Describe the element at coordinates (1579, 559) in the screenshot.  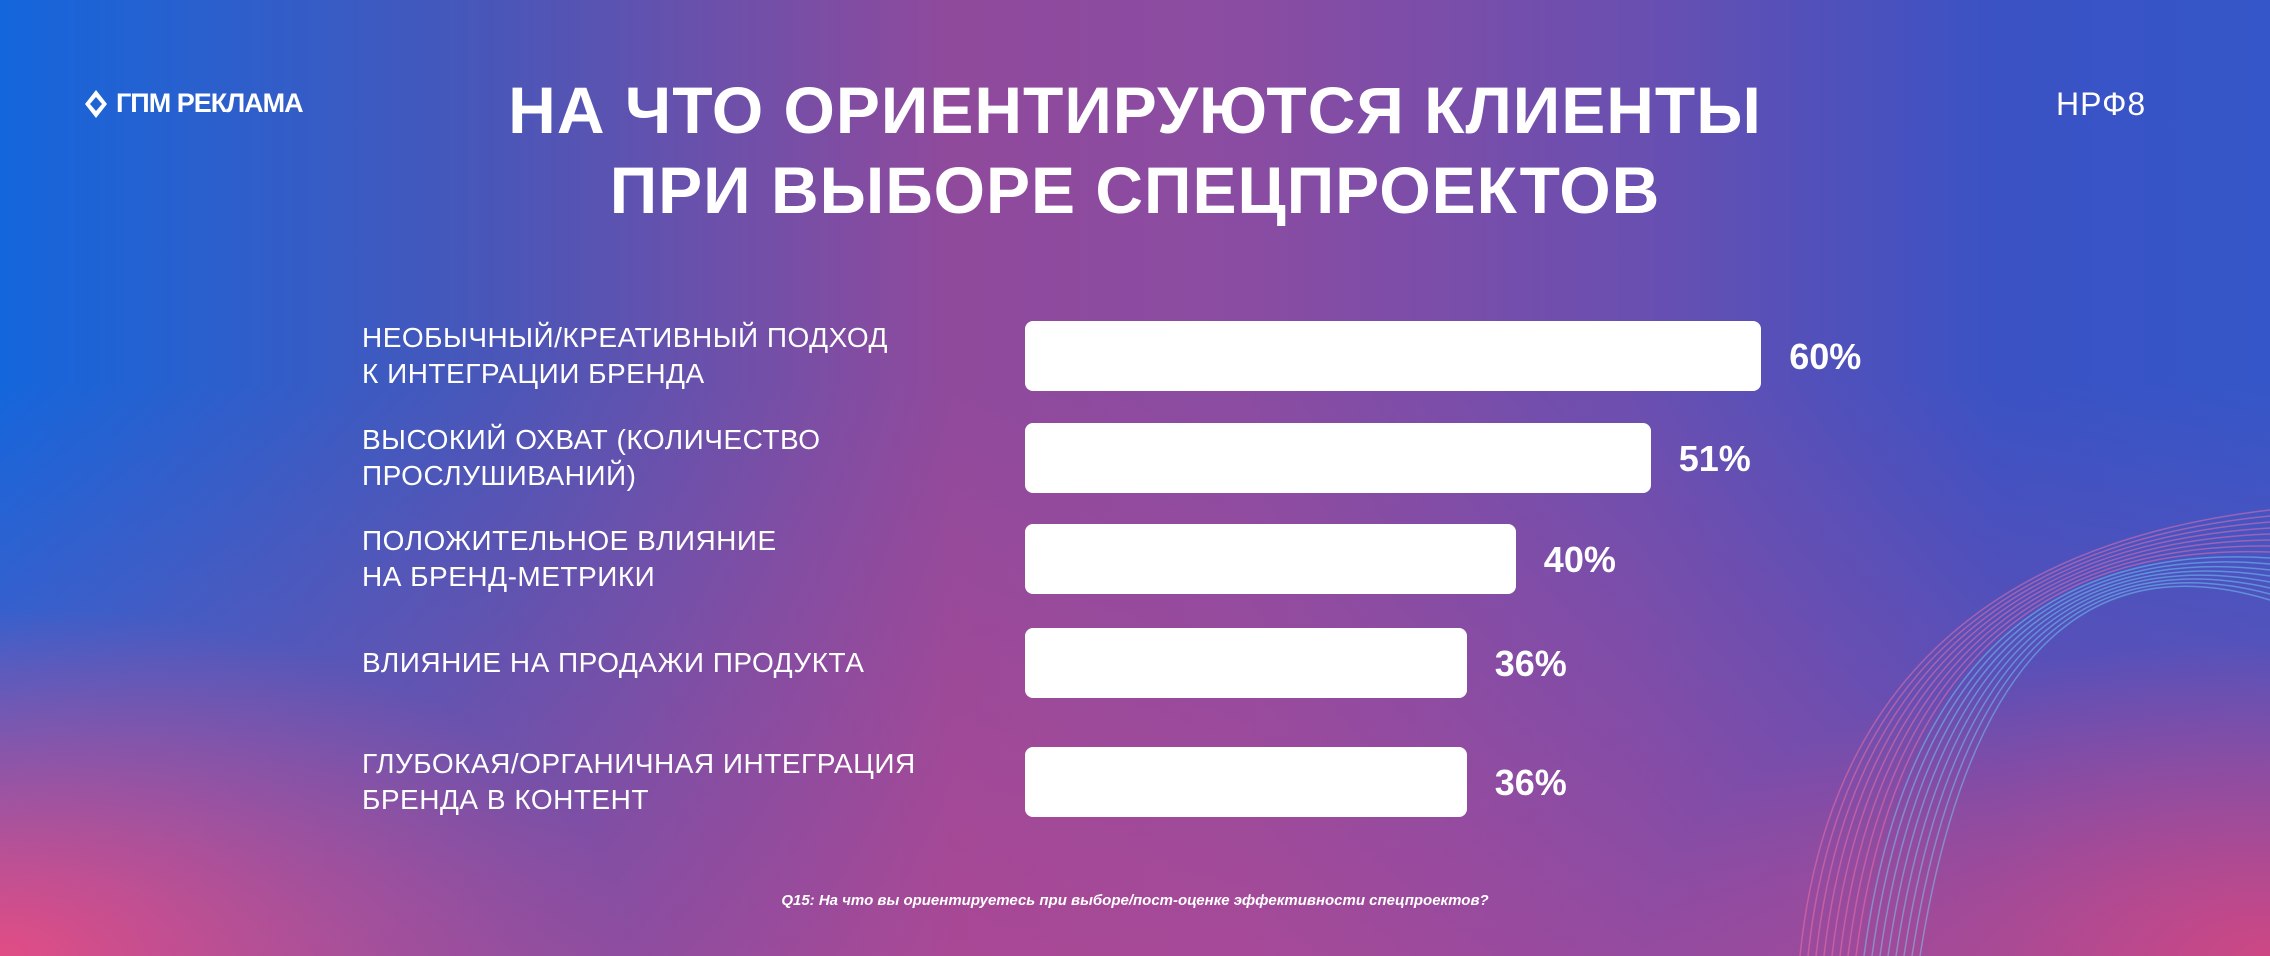
I see `data-label: 40%` at that location.